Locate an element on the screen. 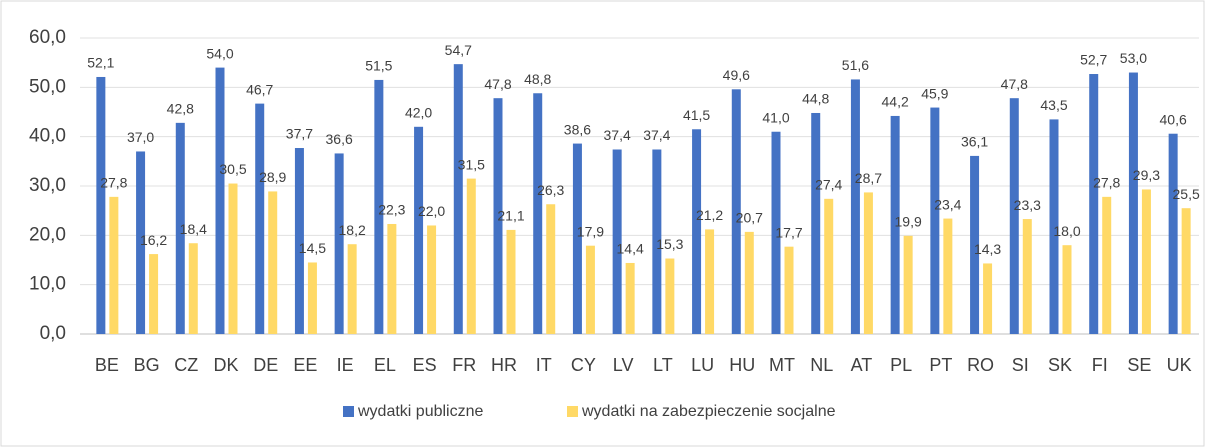 This screenshot has height=448, width=1206. data-label: 17,9 is located at coordinates (590, 231).